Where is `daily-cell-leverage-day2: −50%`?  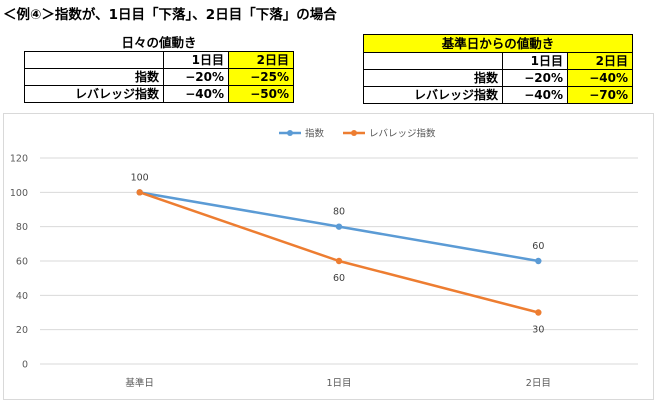
daily-cell-leverage-day2: −50% is located at coordinates (261, 94).